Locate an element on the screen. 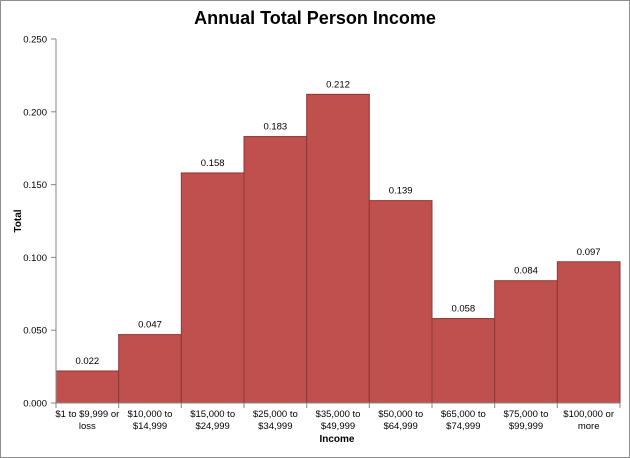 This screenshot has height=458, width=630. x-tick-label-9: $100,000 or more is located at coordinates (588, 420).